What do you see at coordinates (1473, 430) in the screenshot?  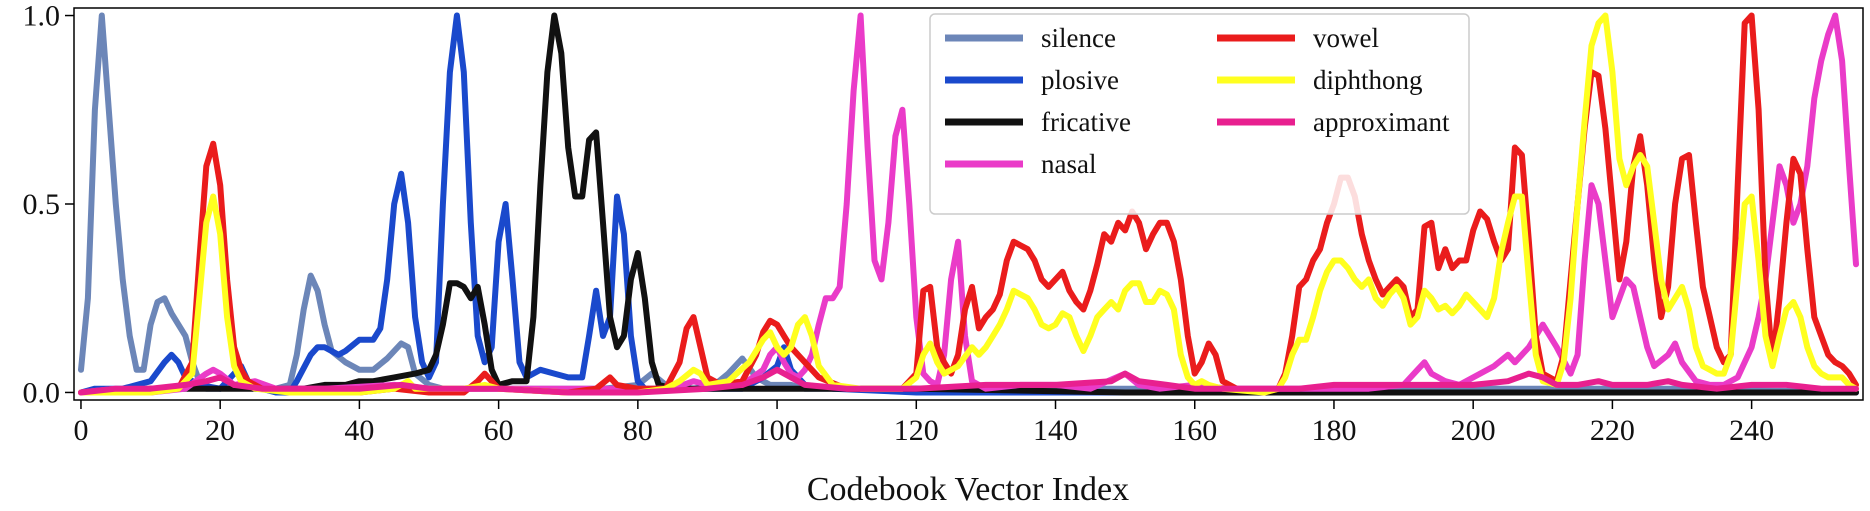 I see `x-tick-label: 200` at bounding box center [1473, 430].